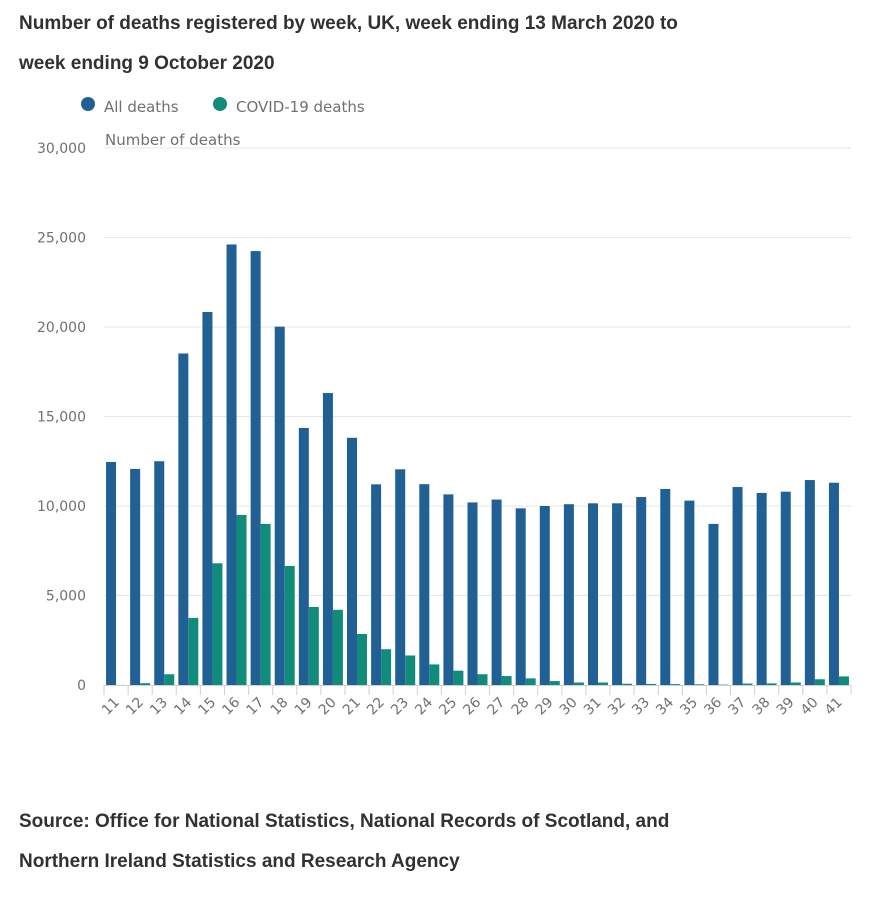 The width and height of the screenshot is (886, 905). Describe the element at coordinates (66, 597) in the screenshot. I see `y-tick-label: 5,000` at that location.